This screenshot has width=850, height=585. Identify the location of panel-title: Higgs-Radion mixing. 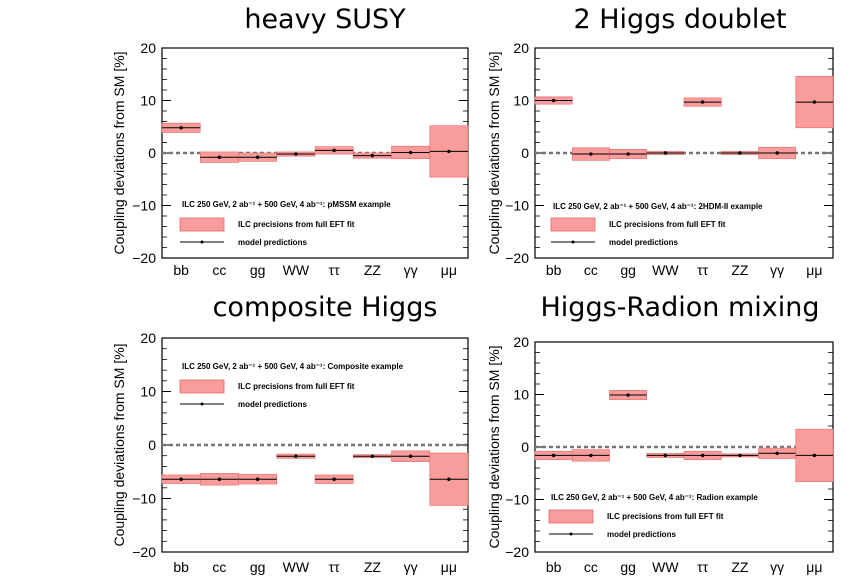
(680, 307).